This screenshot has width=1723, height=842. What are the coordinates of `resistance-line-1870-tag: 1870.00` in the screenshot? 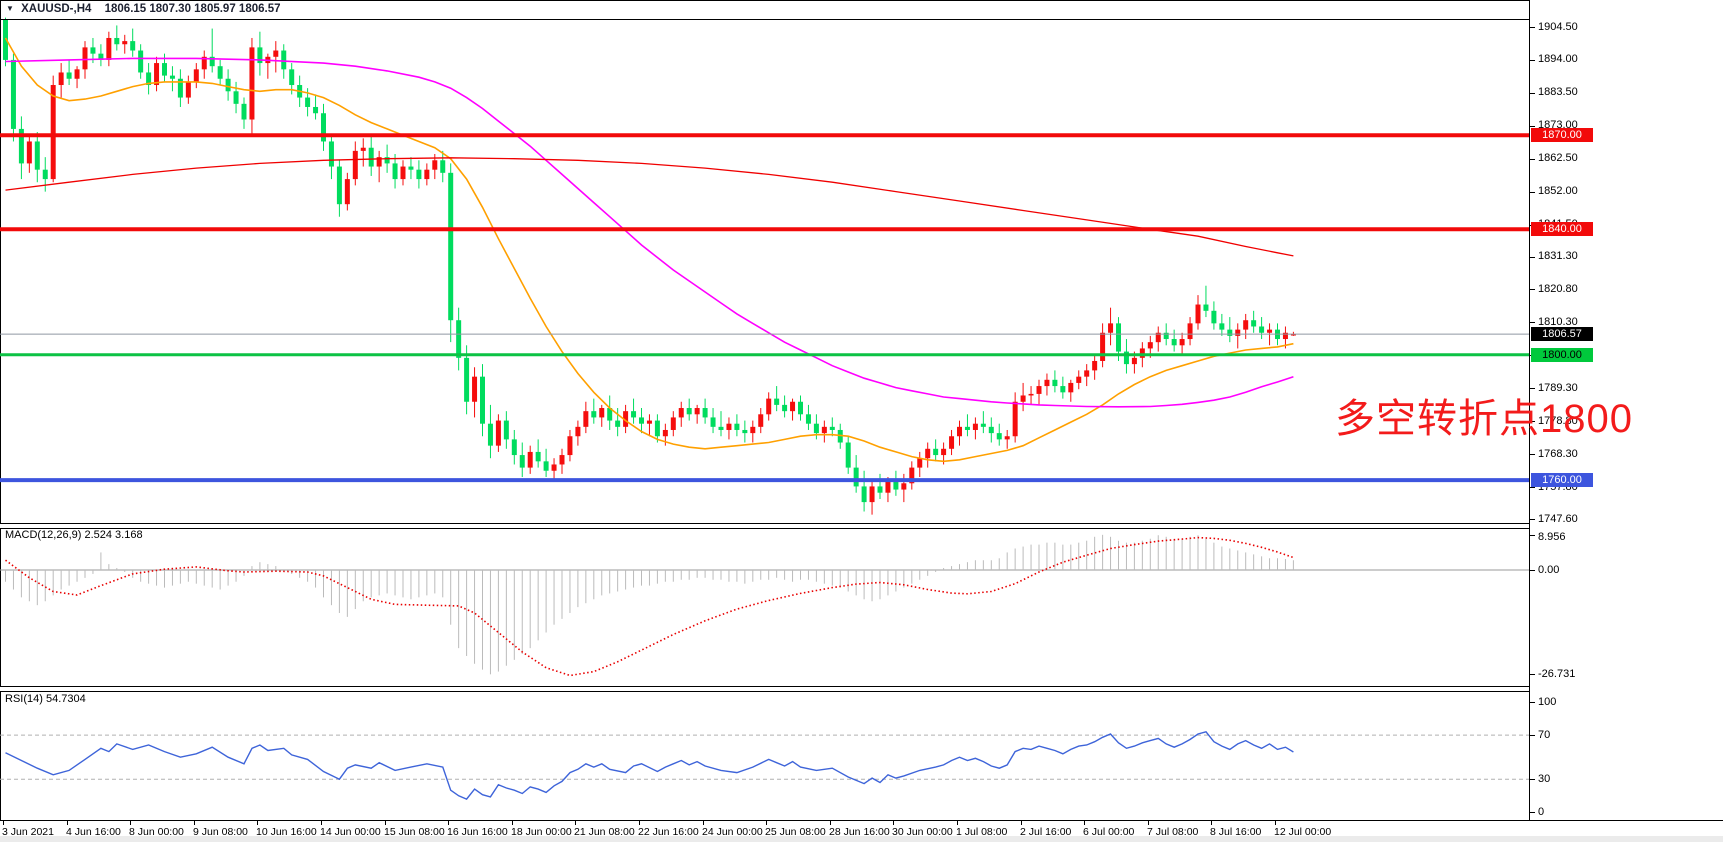 It's located at (1562, 135).